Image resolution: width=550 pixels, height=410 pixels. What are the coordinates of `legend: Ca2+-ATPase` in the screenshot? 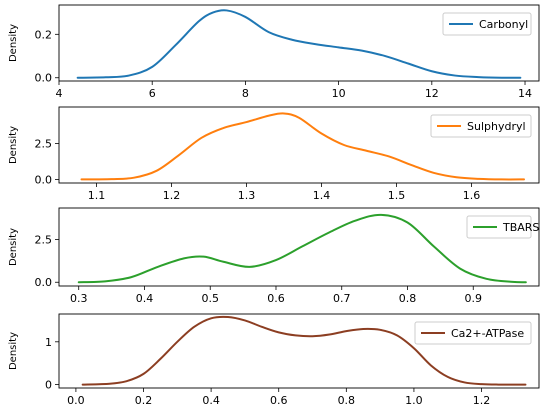 It's located at (473, 333).